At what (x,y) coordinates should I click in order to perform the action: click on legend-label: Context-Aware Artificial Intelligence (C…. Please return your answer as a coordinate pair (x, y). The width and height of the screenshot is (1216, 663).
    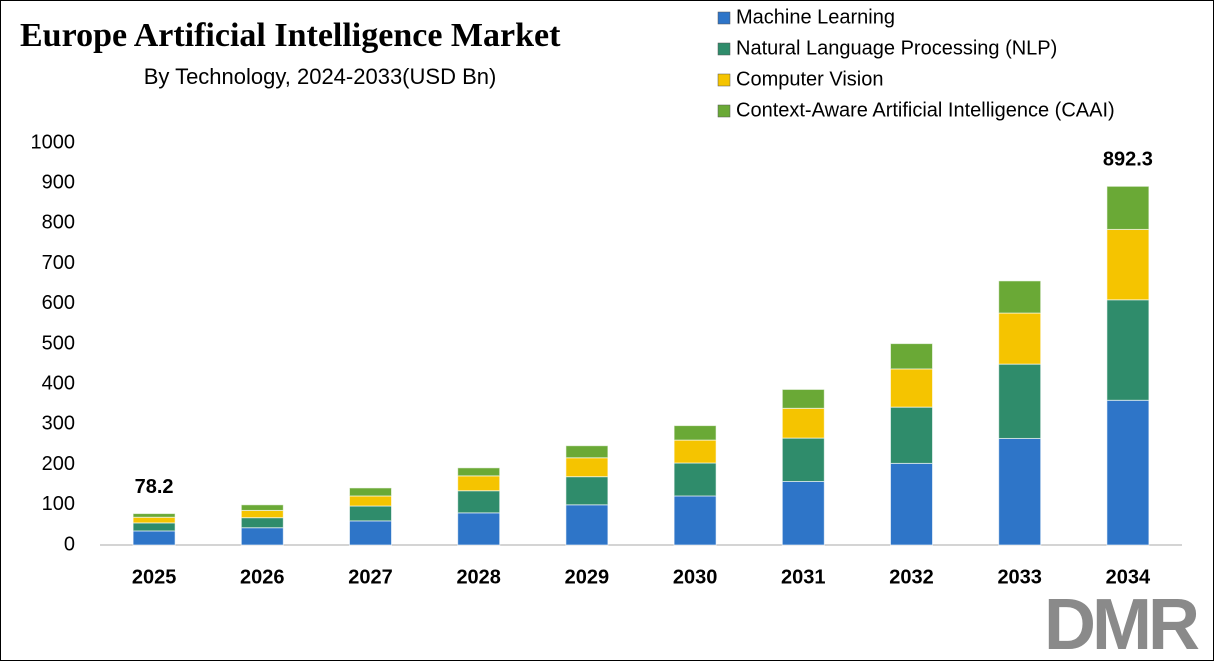
    Looking at the image, I should click on (925, 110).